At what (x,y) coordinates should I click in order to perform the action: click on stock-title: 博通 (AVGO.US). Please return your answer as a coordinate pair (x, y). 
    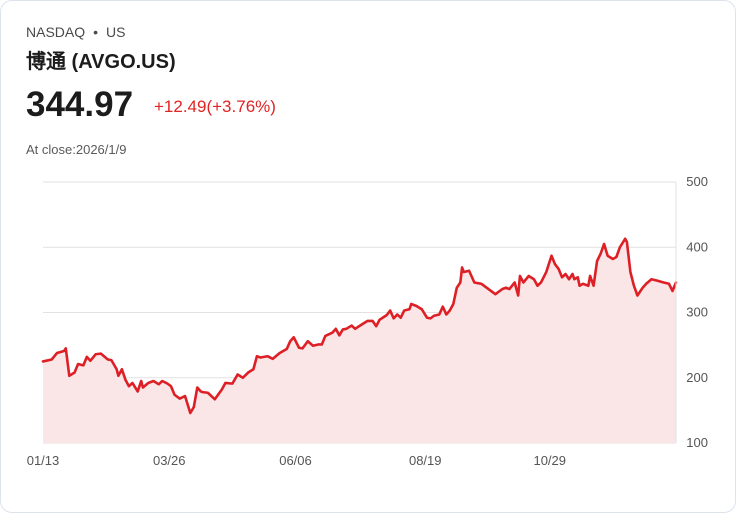
    Looking at the image, I should click on (101, 62).